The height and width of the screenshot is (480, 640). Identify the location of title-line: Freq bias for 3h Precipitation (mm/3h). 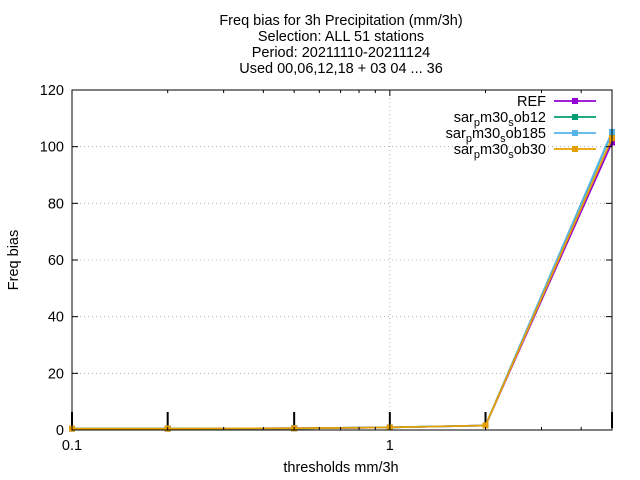
(340, 21).